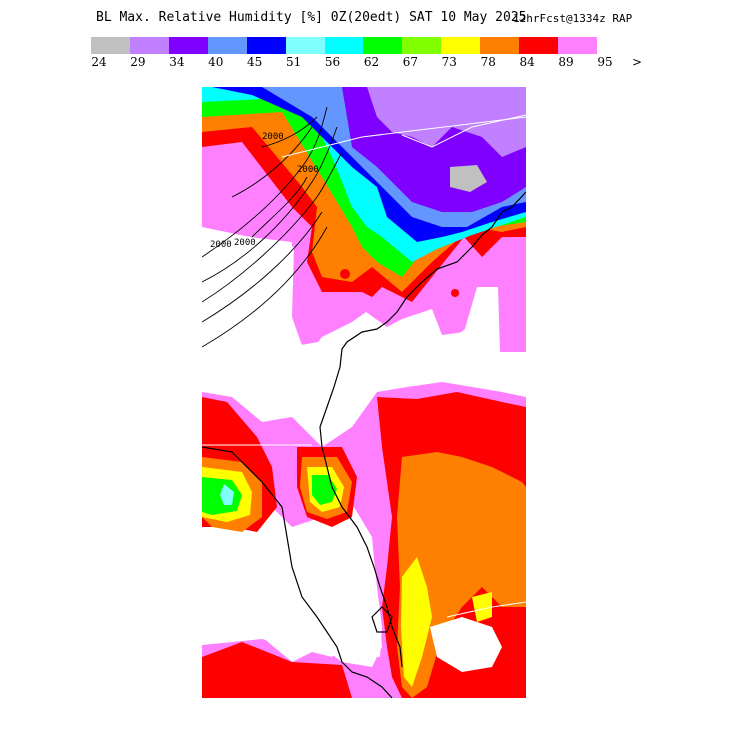  Describe the element at coordinates (221, 245) in the screenshot. I see `contour-label-2: 2000` at that location.